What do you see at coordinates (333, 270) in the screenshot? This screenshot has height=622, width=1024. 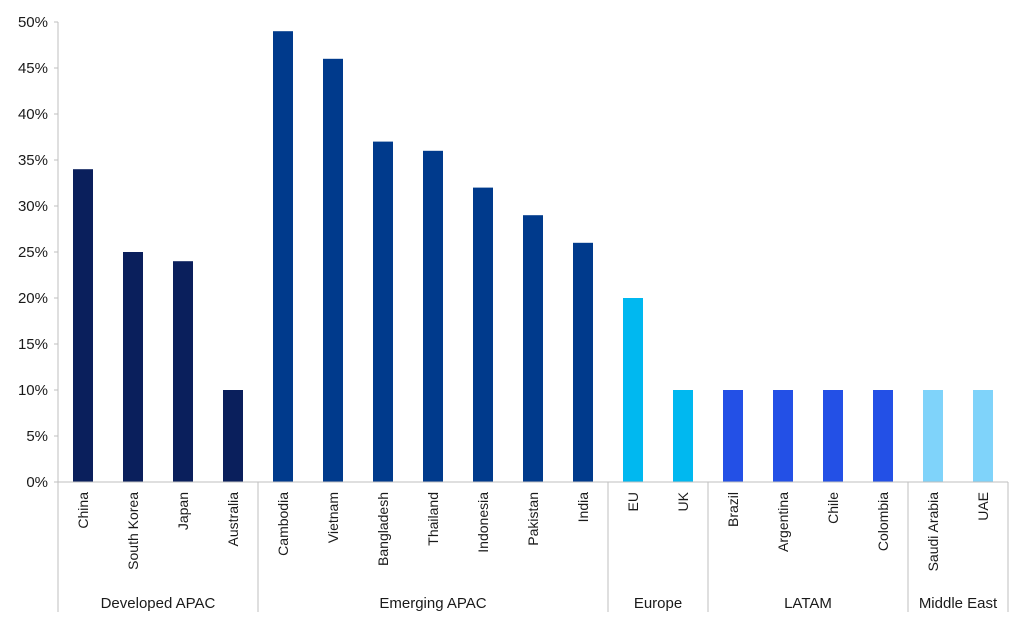 I see `bar-vietnam` at bounding box center [333, 270].